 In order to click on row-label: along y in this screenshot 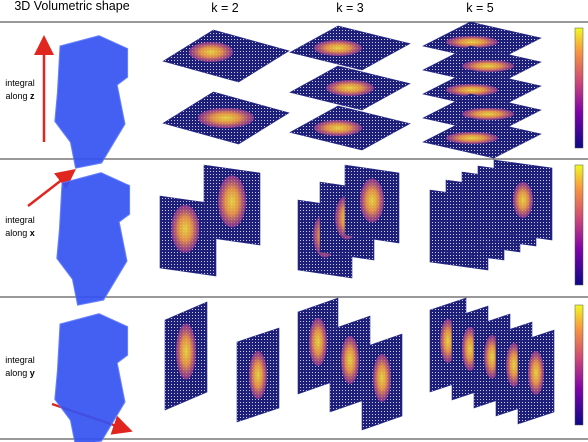, I will do `click(20, 373)`.